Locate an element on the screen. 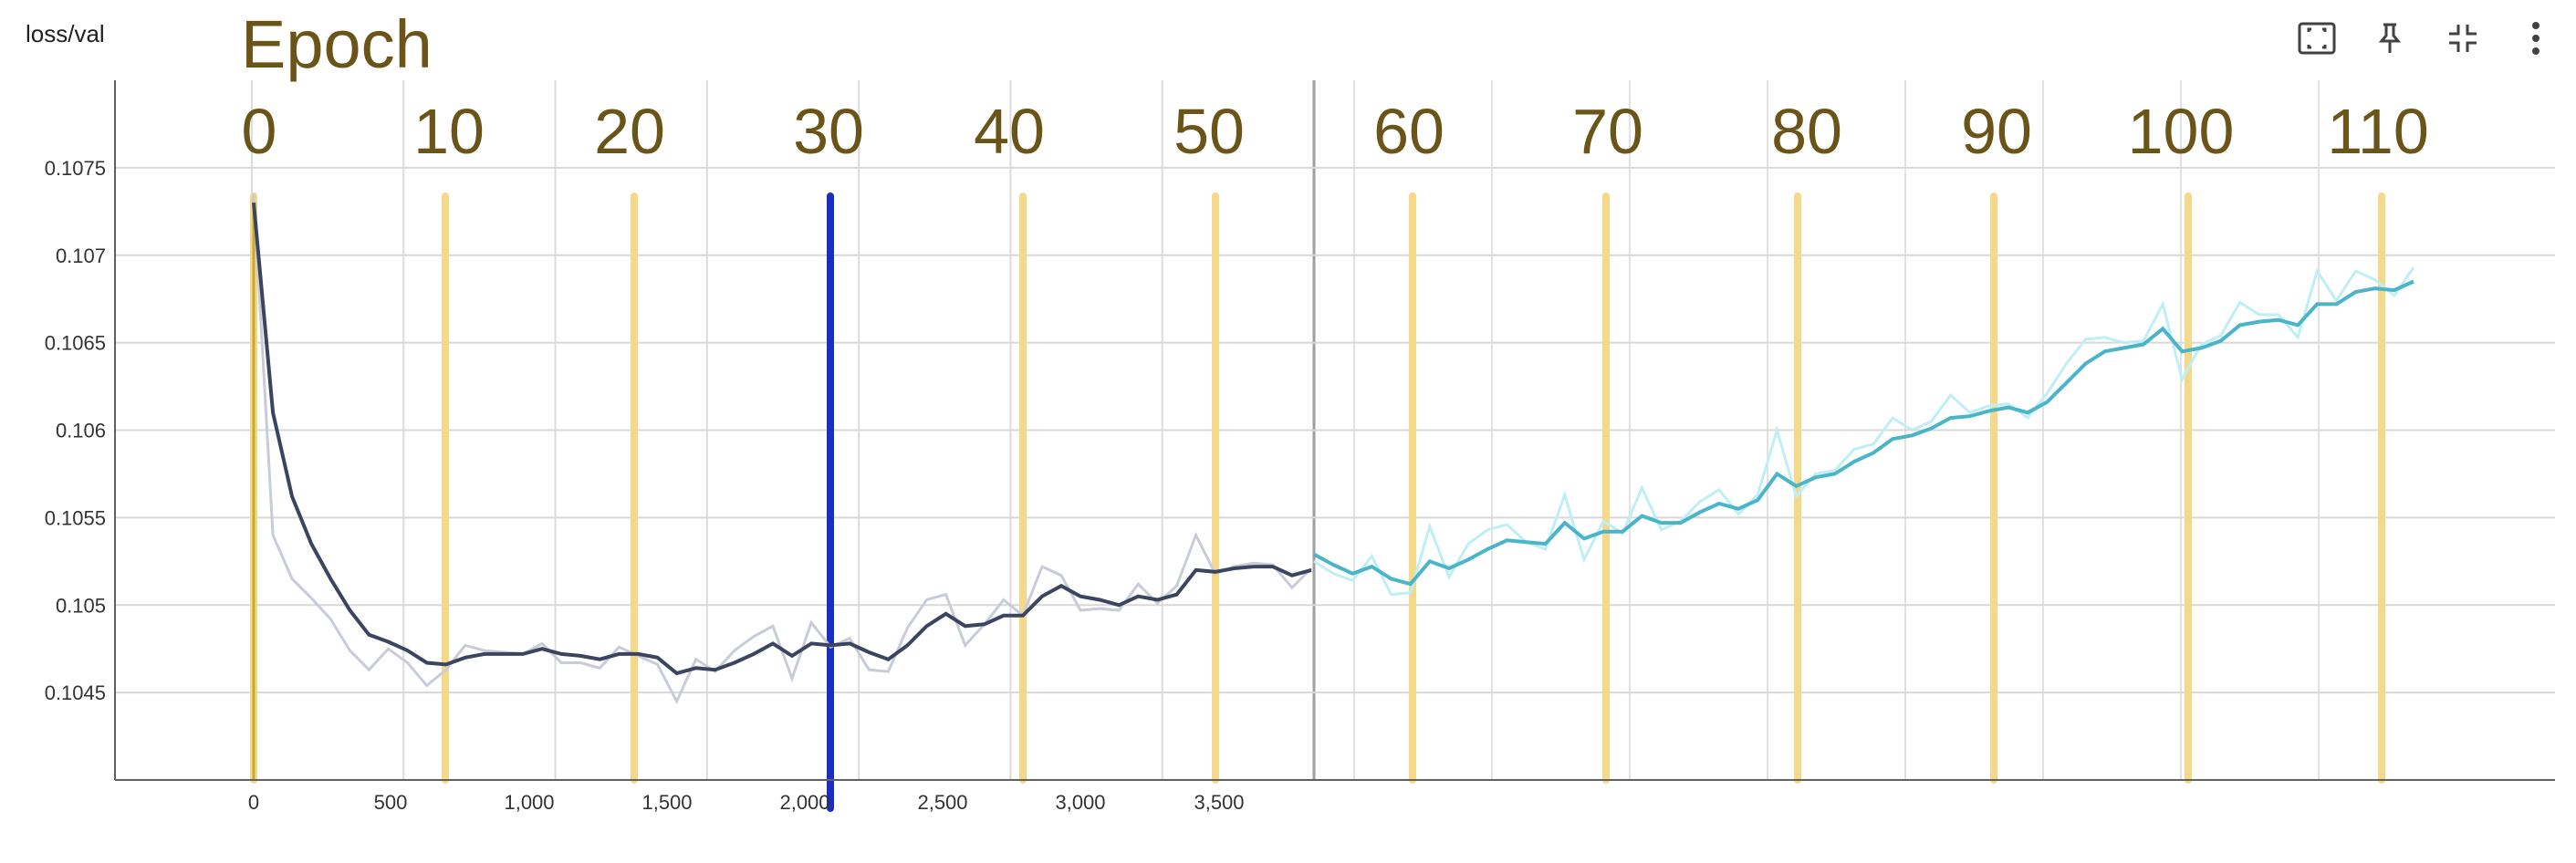 This screenshot has width=2576, height=863. epoch-label: 90 is located at coordinates (1996, 131).